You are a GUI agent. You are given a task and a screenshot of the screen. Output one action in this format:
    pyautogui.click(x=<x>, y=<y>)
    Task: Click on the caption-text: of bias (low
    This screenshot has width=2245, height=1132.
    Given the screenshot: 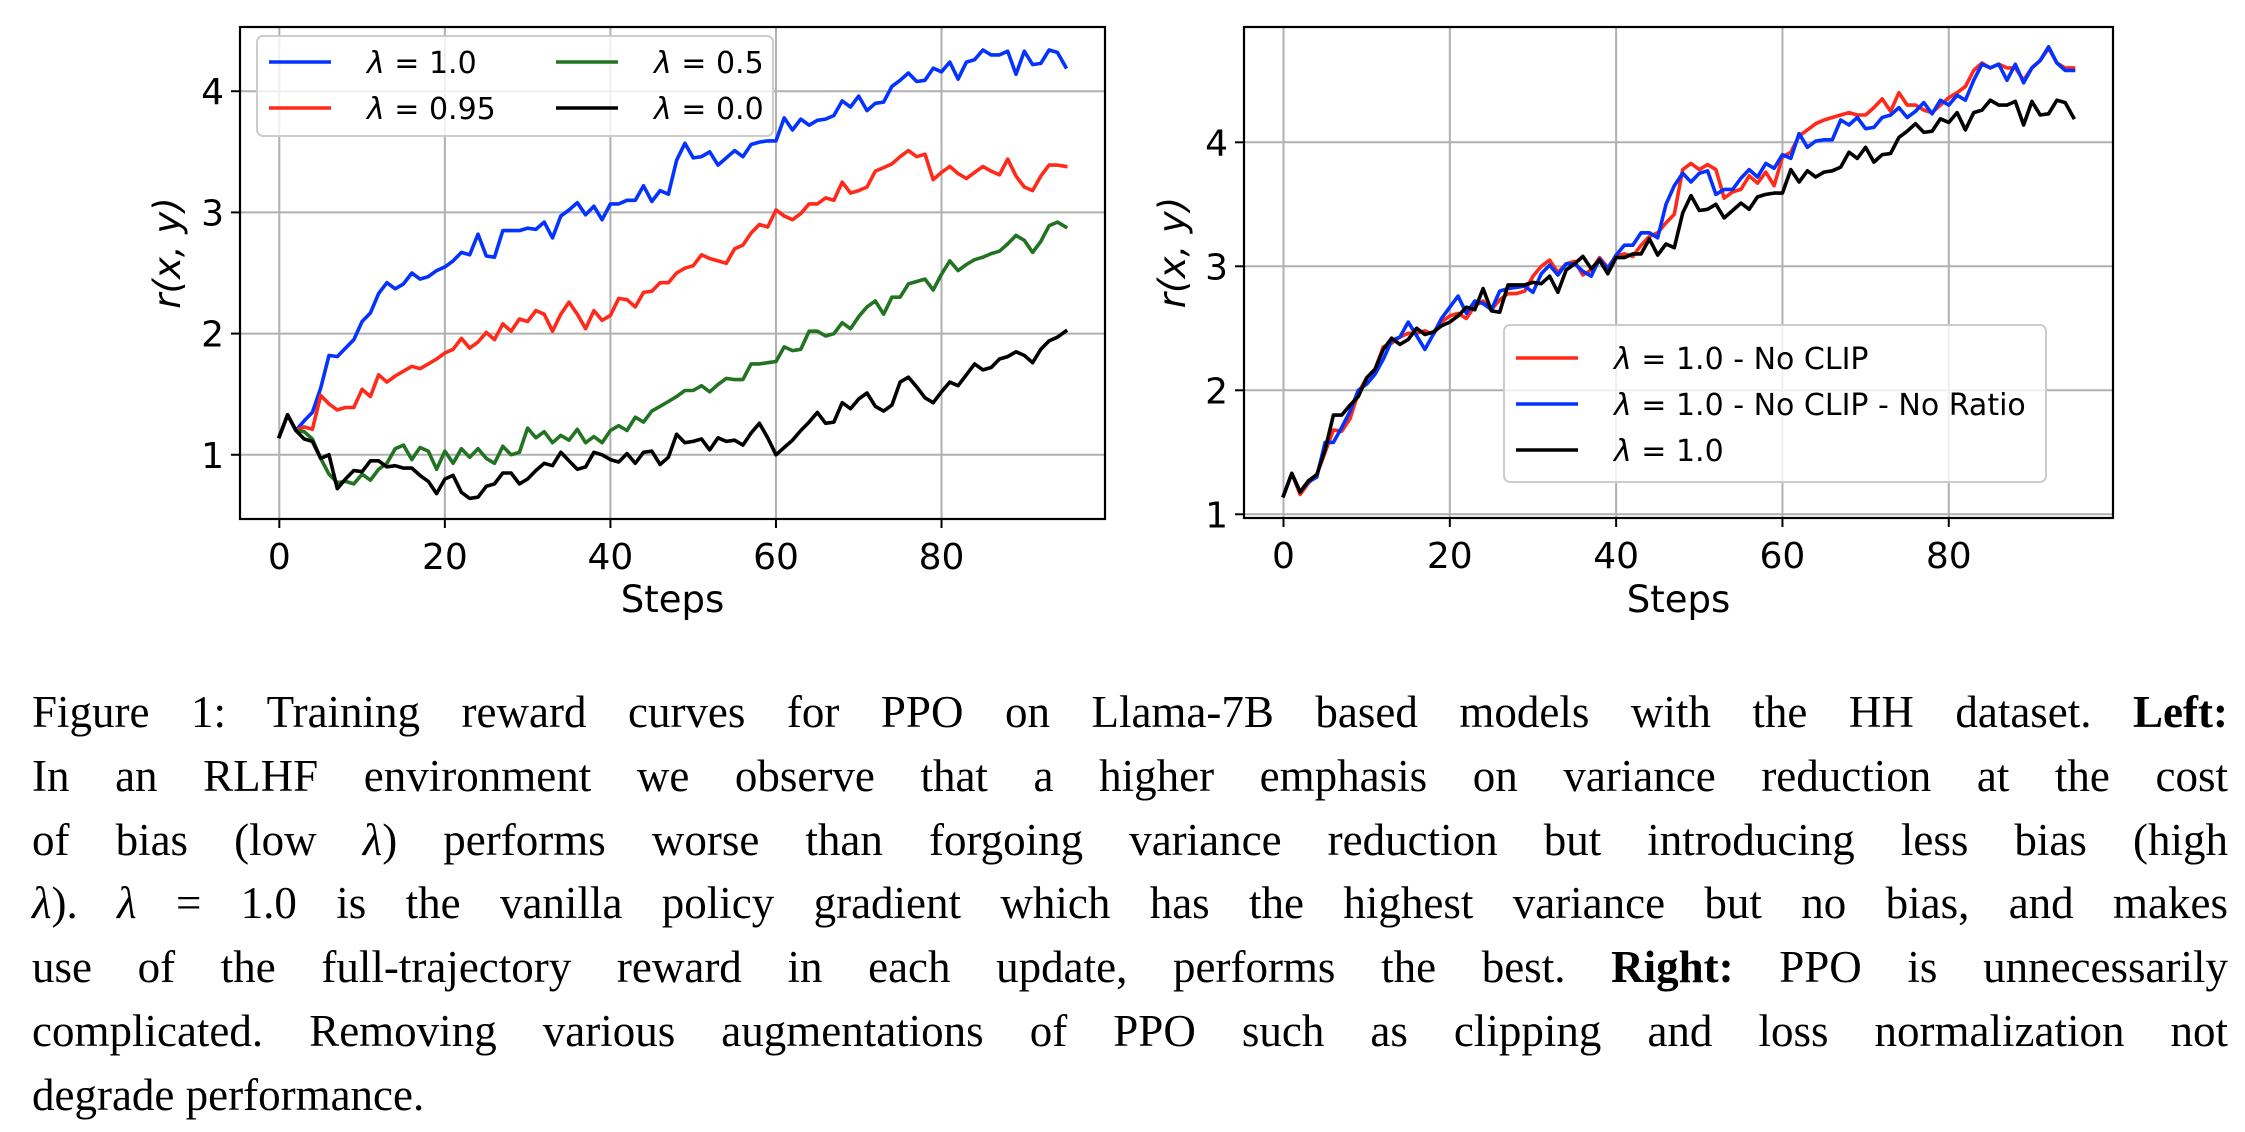 What is the action you would take?
    pyautogui.click(x=197, y=839)
    